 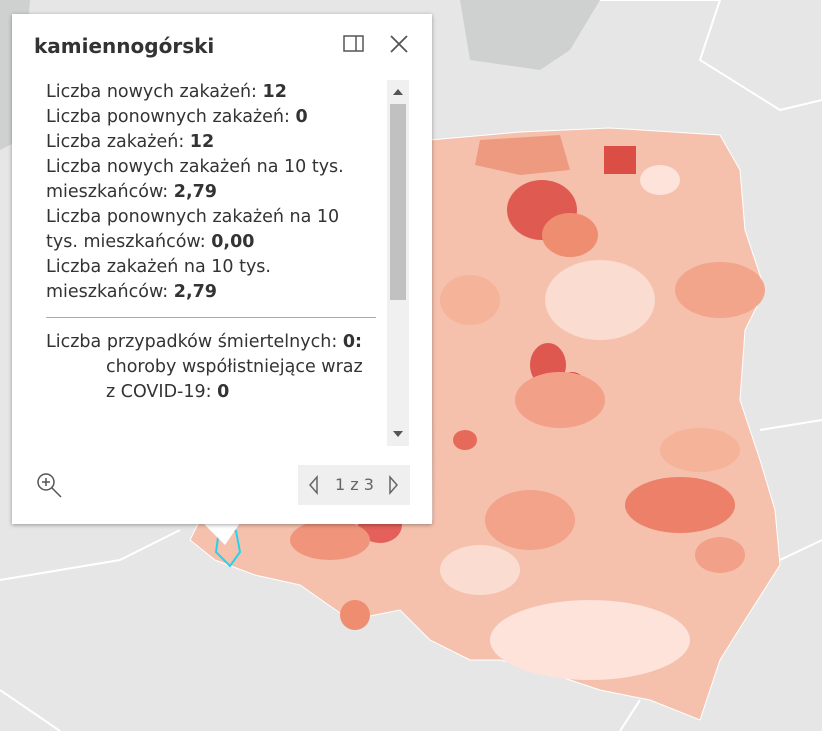 What do you see at coordinates (233, 242) in the screenshot?
I see `field-value: 0,00` at bounding box center [233, 242].